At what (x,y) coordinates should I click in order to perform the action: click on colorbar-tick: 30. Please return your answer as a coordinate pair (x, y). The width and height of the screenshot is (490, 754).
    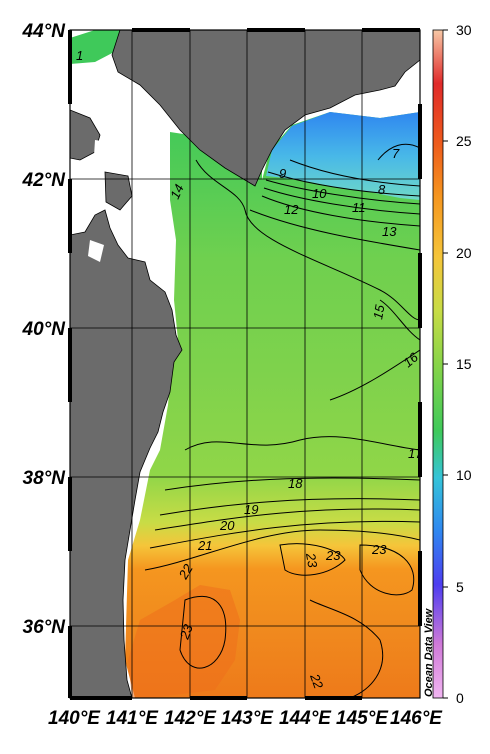
    Looking at the image, I should click on (464, 30).